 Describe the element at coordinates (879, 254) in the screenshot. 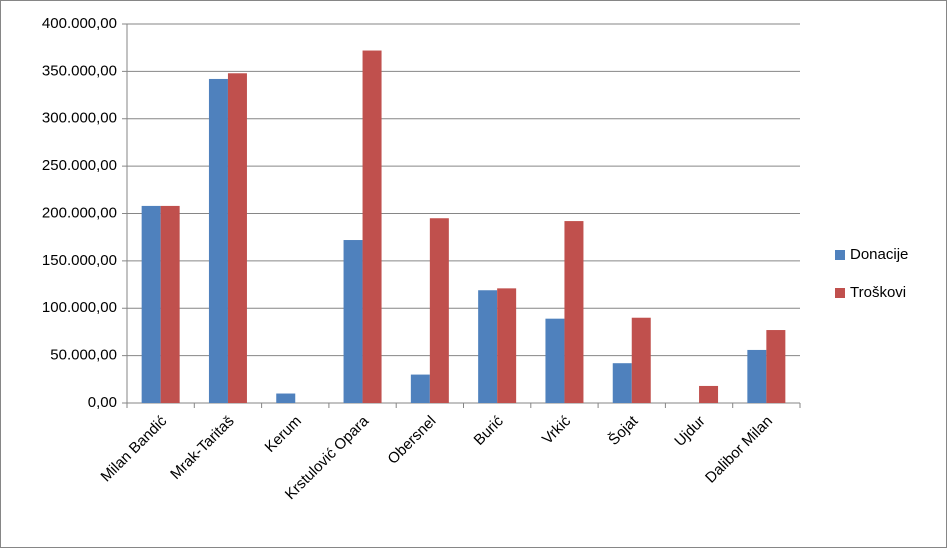

I see `legend-label: Donacije` at that location.